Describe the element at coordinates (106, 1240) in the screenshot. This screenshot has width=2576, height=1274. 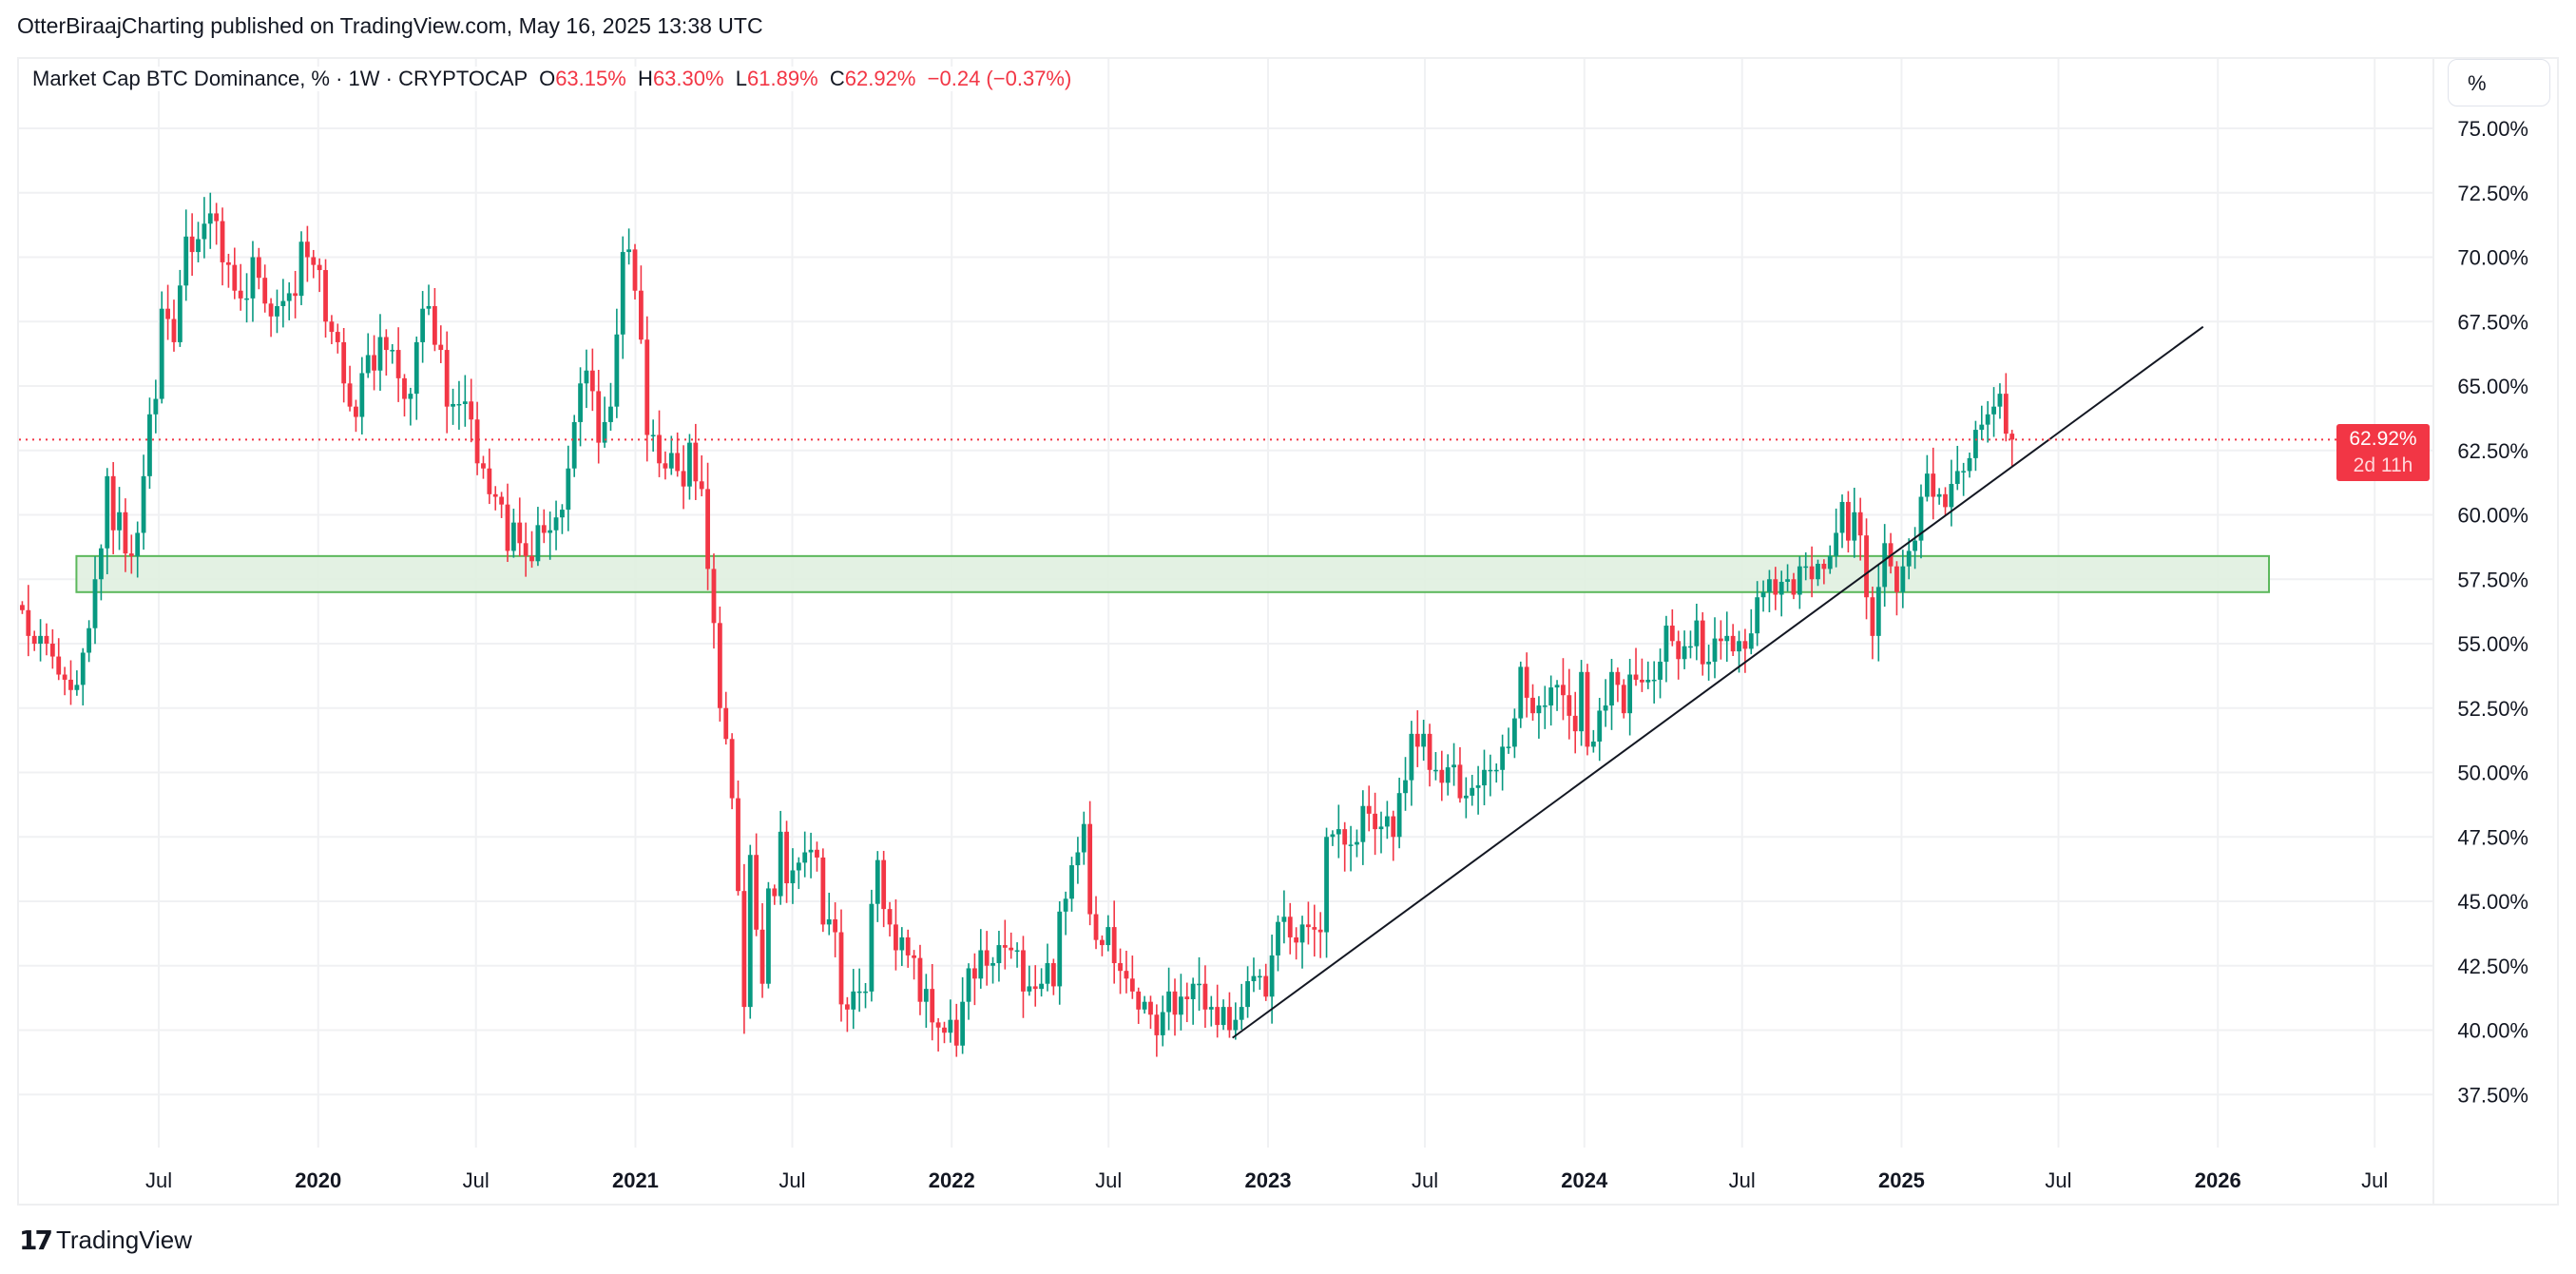
I see `tradingview-logo: 𝟭𝟳 TradingView` at that location.